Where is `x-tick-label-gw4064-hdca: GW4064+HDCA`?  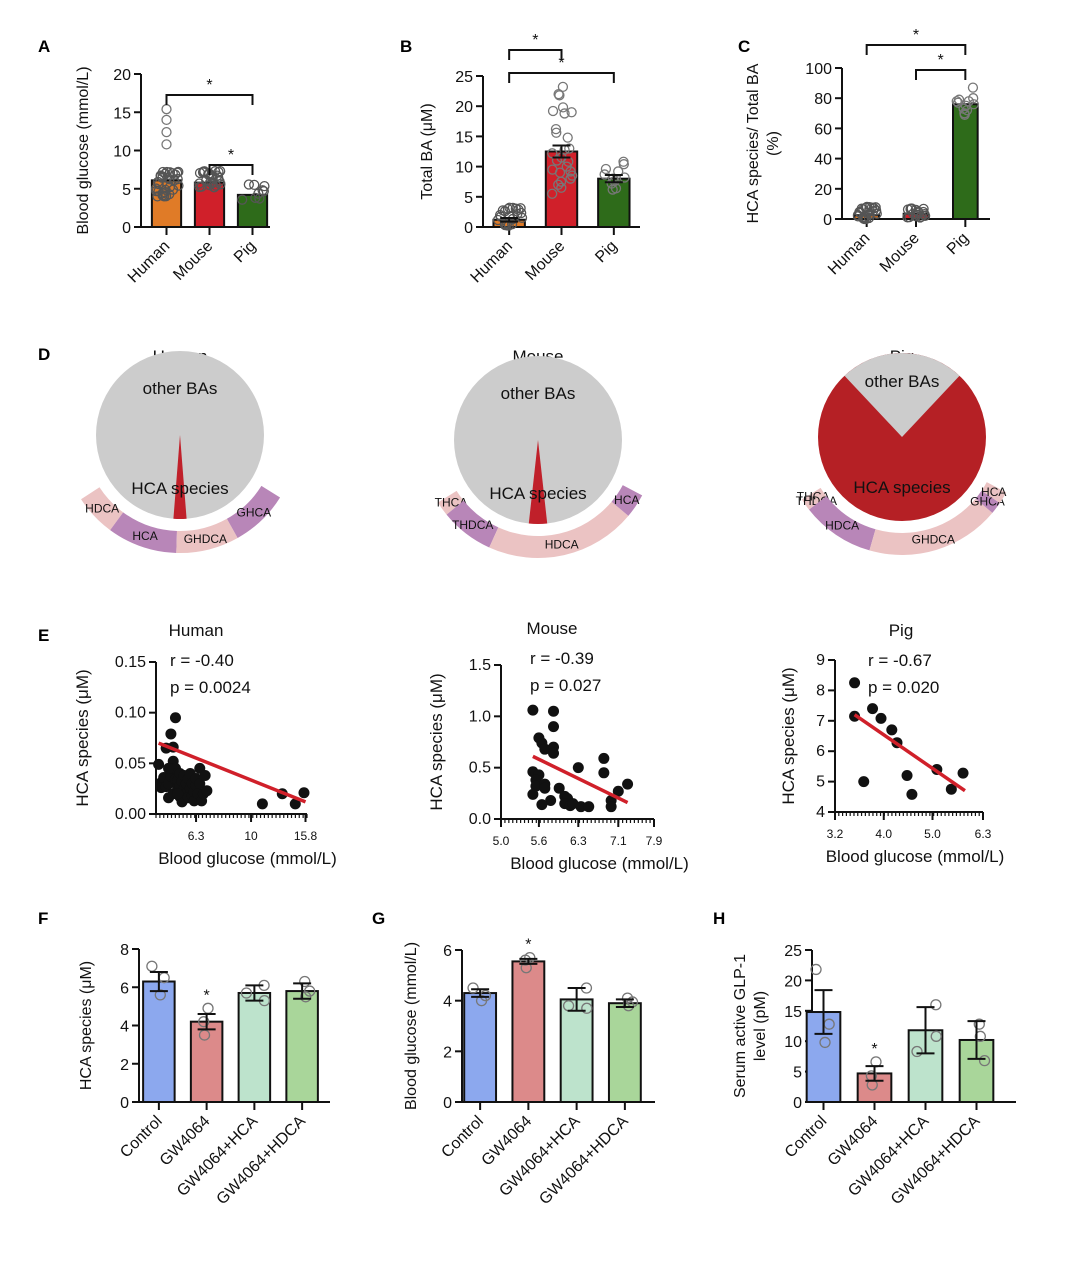
x-tick-label-gw4064-hdca: GW4064+HDCA is located at coordinates (936, 1161).